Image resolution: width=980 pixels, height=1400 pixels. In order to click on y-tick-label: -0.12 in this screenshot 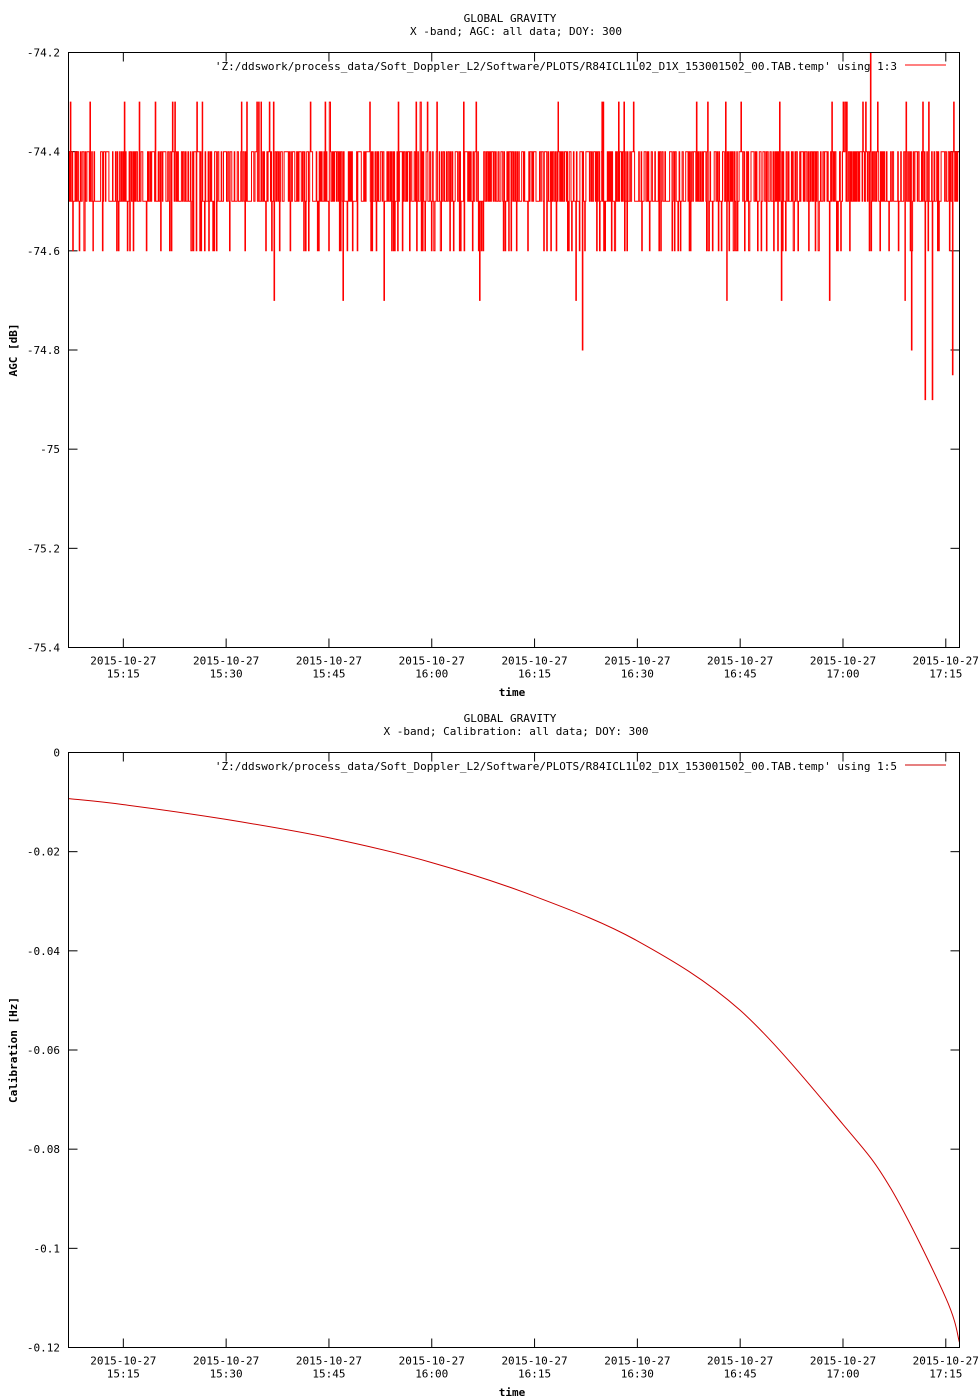, I will do `click(43, 1348)`.